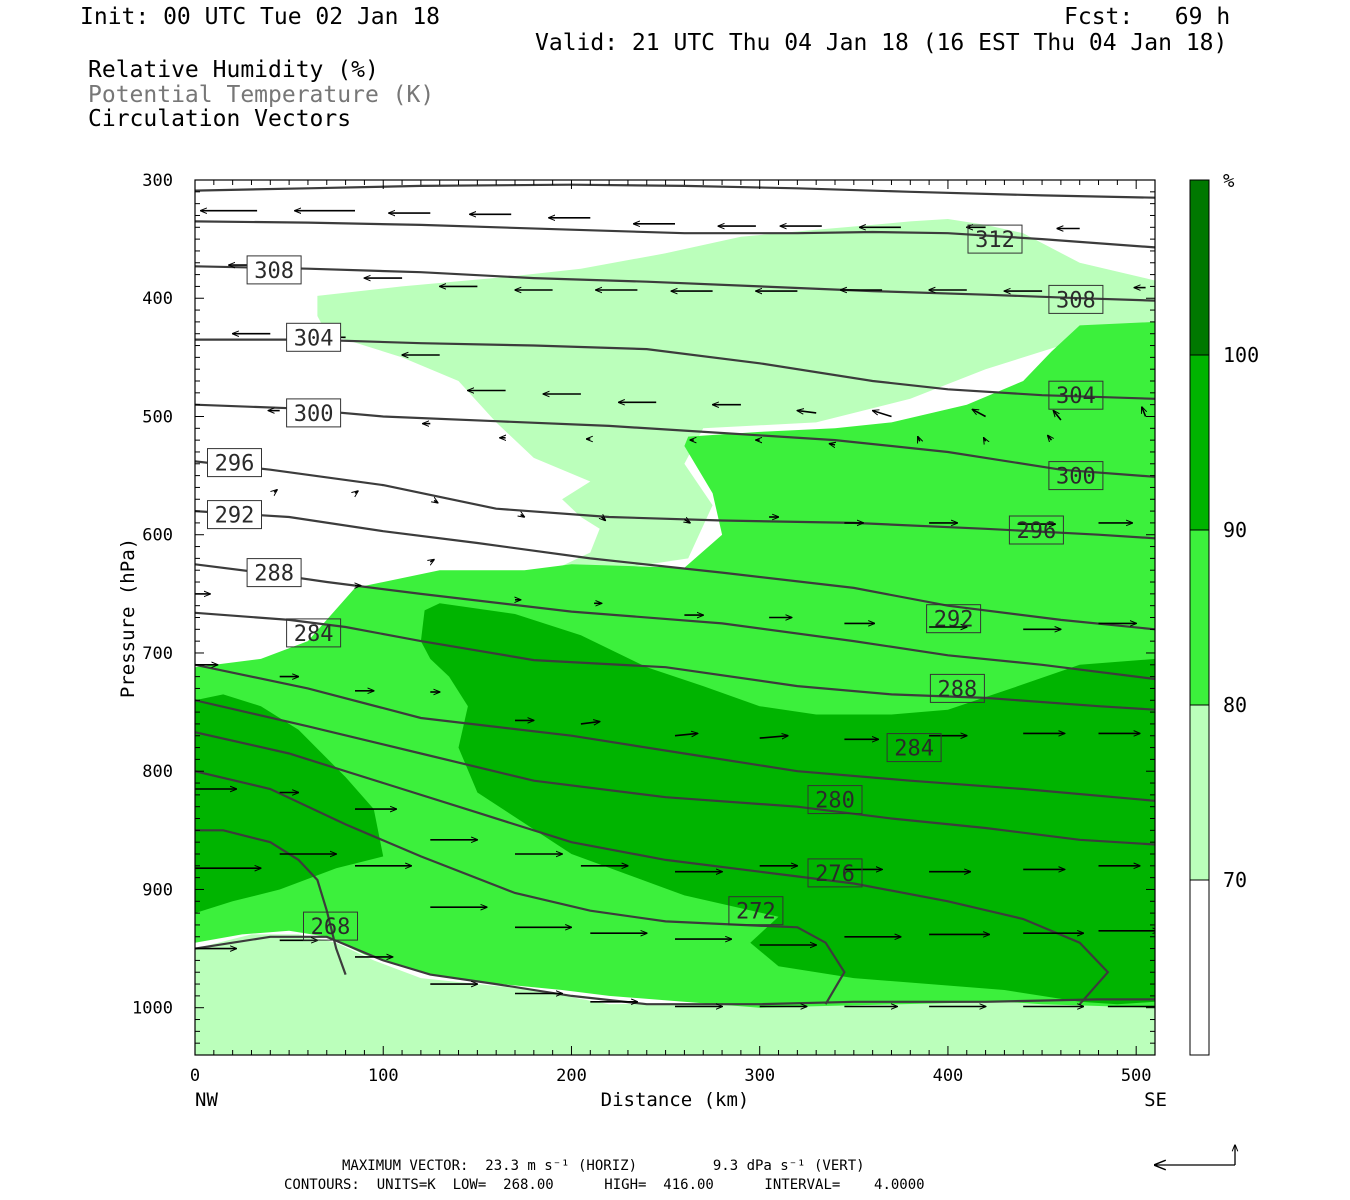  What do you see at coordinates (157, 536) in the screenshot?
I see `y-tick-label: 600` at bounding box center [157, 536].